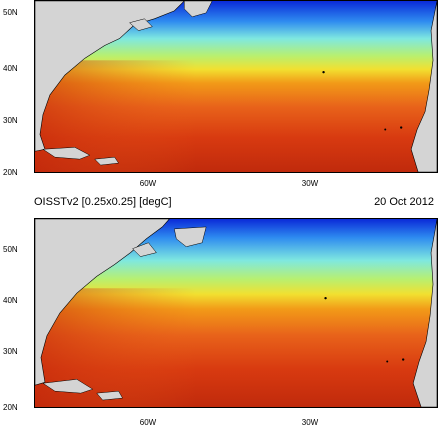 The image size is (440, 440). I want to click on lon-label-30w: 30W, so click(310, 183).